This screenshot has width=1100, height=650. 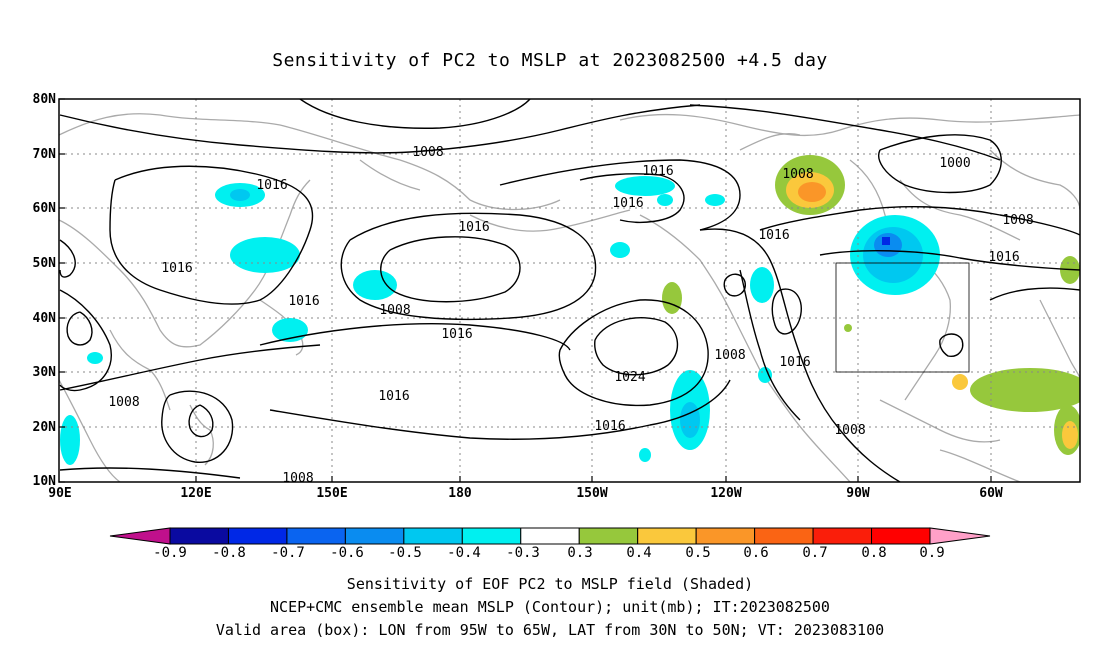 What do you see at coordinates (954, 163) in the screenshot?
I see `contour-label: 1000` at bounding box center [954, 163].